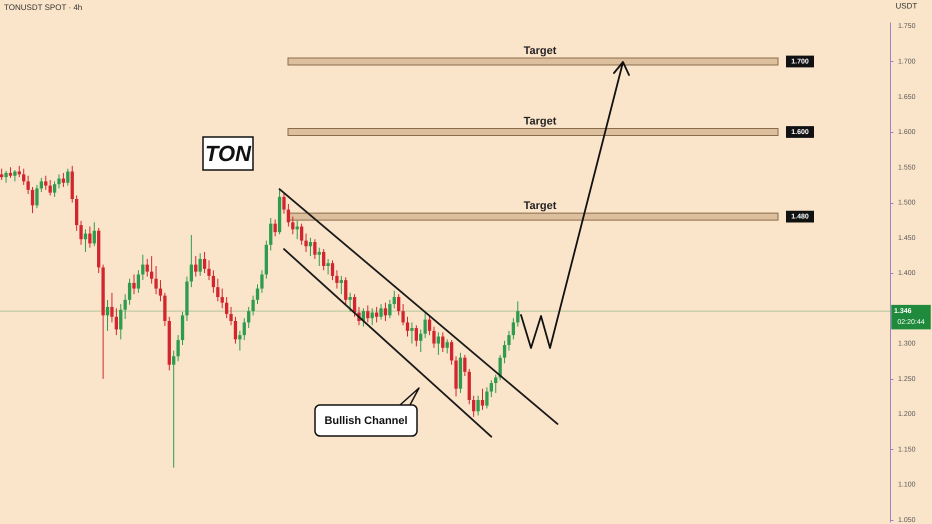  I want to click on y-axis-title: USDT, so click(907, 6).